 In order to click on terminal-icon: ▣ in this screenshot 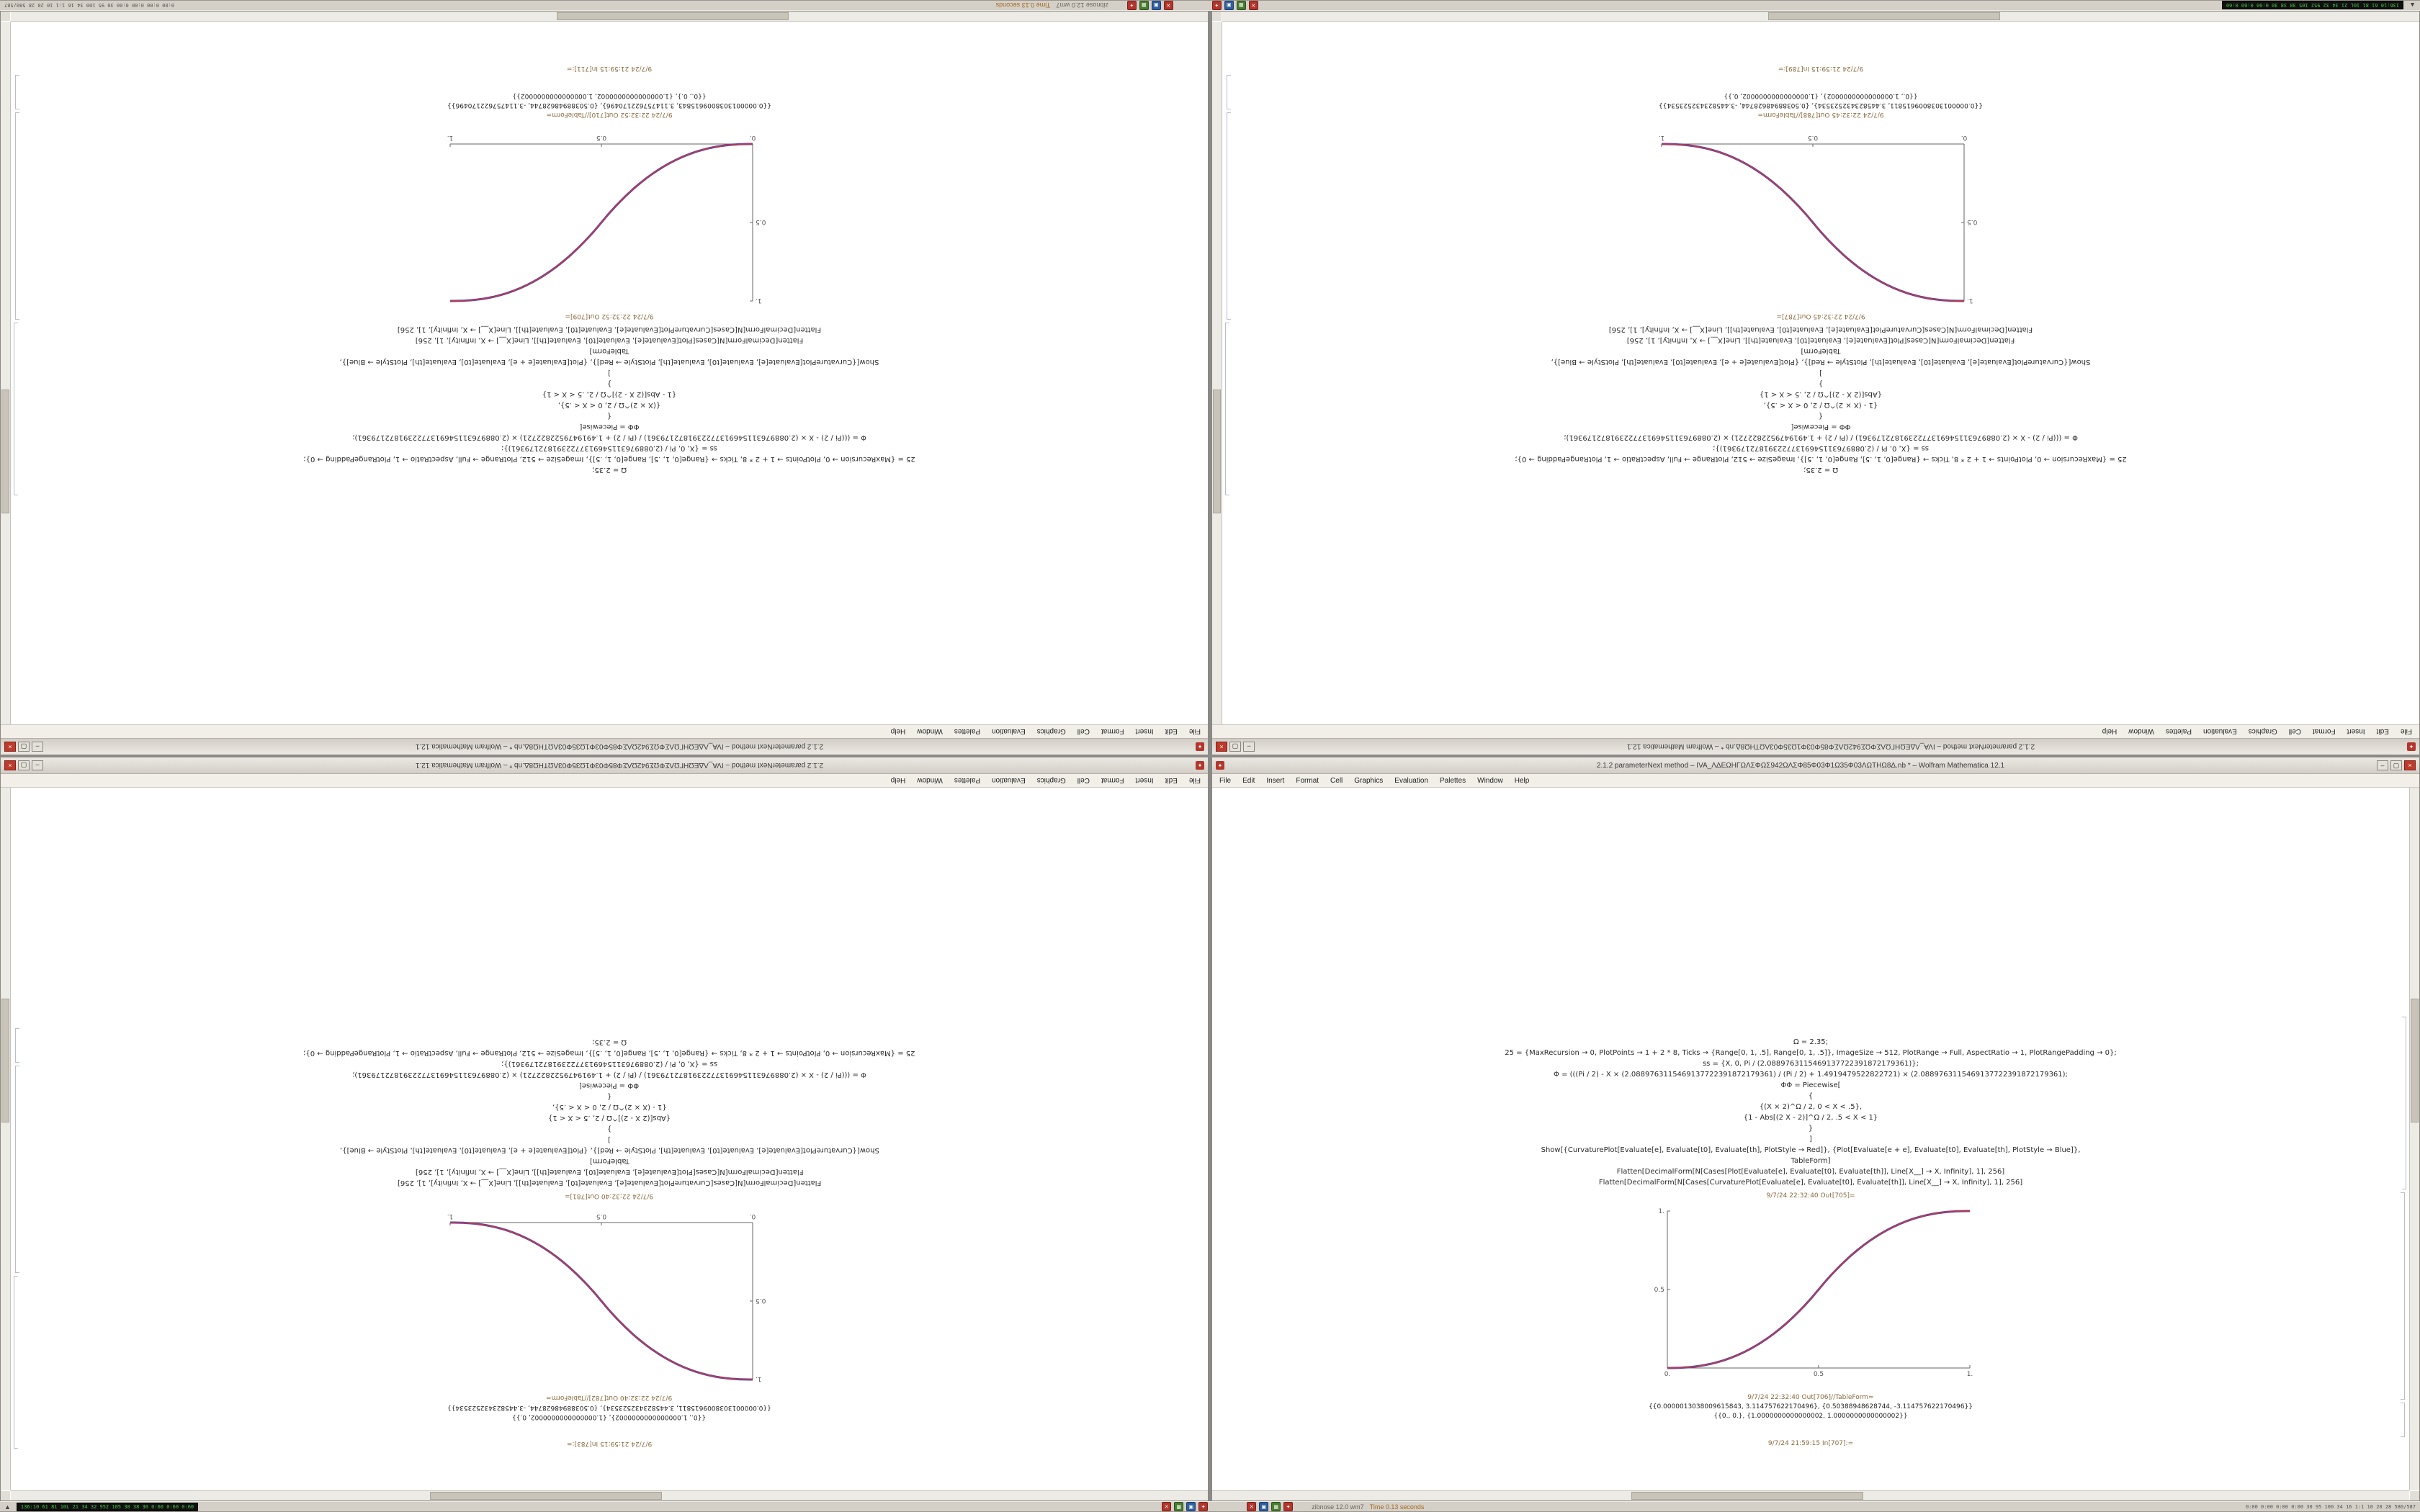, I will do `click(1229, 5)`.